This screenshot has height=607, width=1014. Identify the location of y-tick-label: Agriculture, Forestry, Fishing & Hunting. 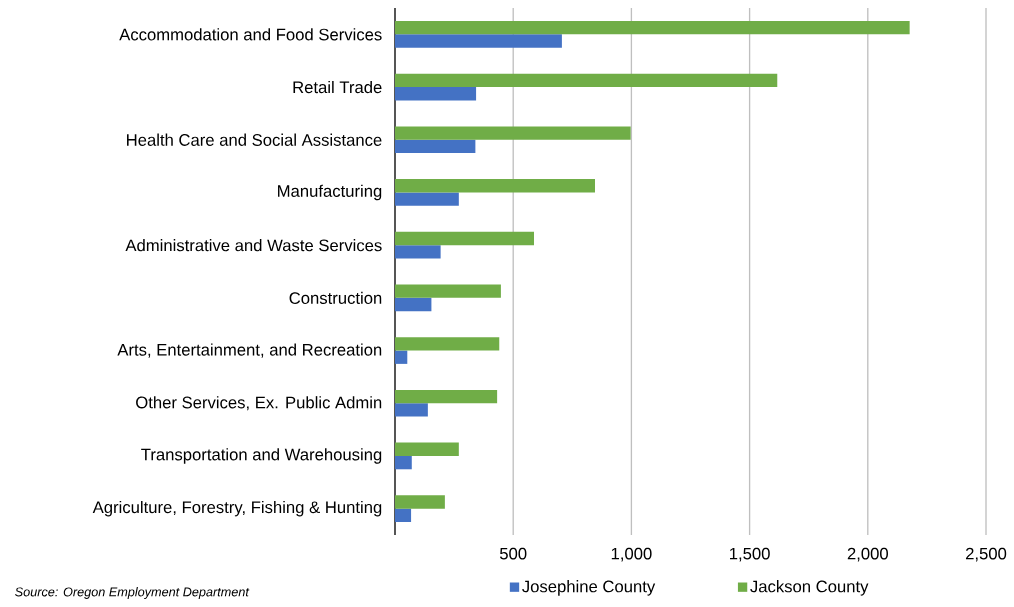
(237, 508).